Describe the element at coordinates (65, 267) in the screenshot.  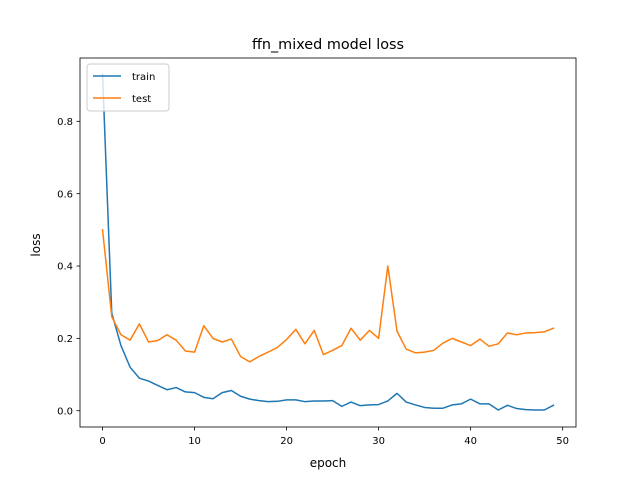
I see `y-tick-label: 0.4` at that location.